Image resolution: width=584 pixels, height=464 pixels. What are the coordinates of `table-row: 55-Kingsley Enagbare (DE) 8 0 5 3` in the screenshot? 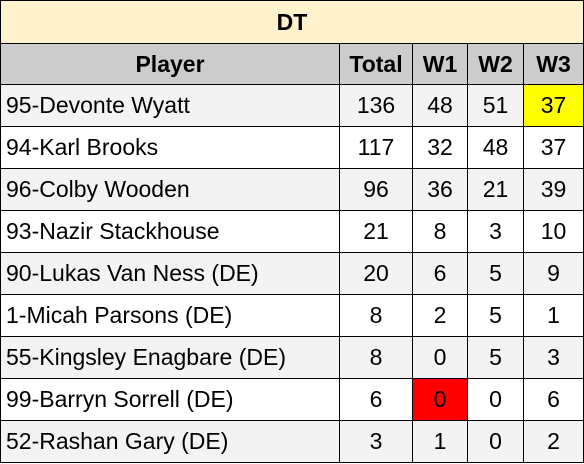 It's located at (292, 357).